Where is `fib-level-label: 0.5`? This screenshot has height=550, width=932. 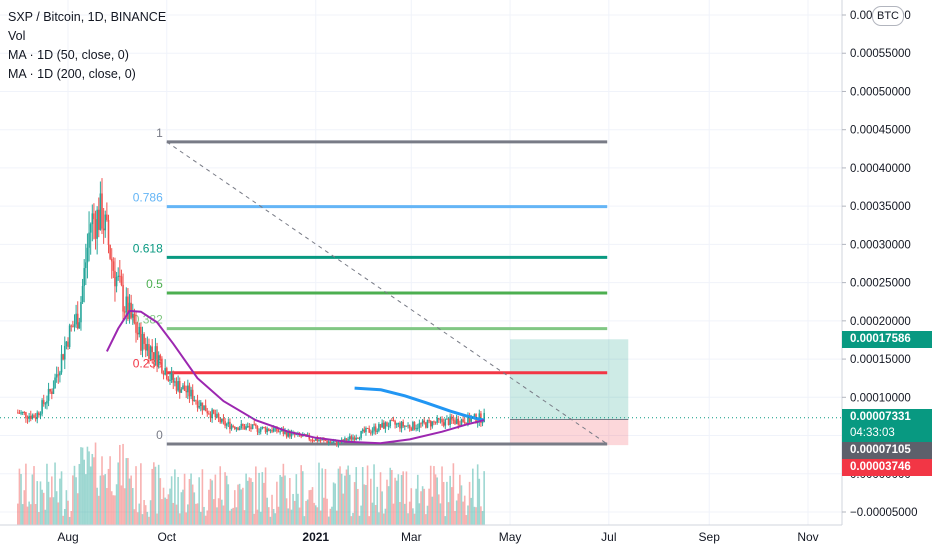 fib-level-label: 0.5 is located at coordinates (154, 284).